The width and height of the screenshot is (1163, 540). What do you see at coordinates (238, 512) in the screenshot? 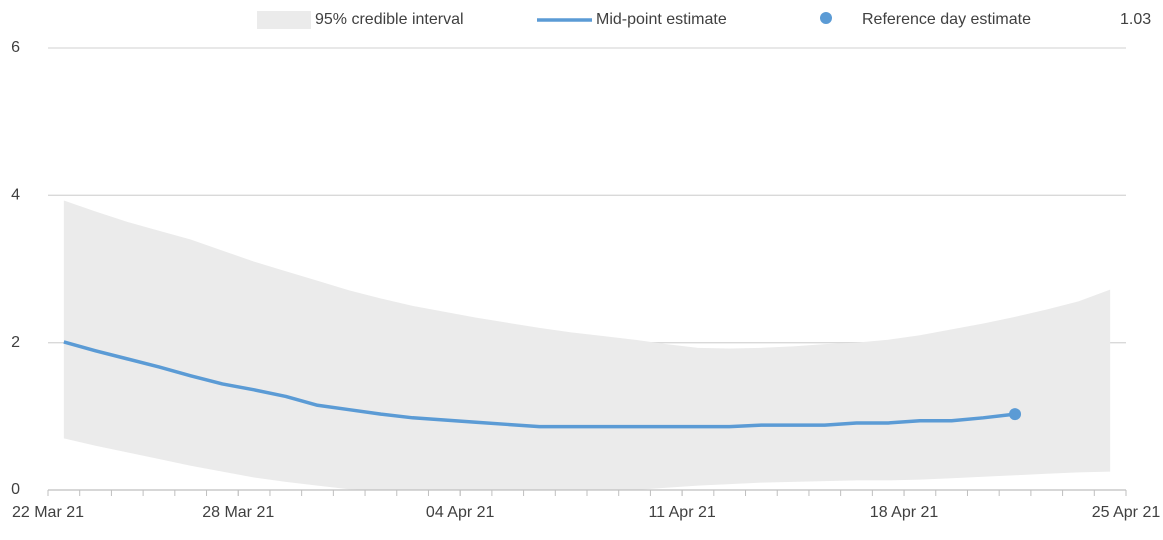
I see `x-tick-label: 28 Mar 21` at bounding box center [238, 512].